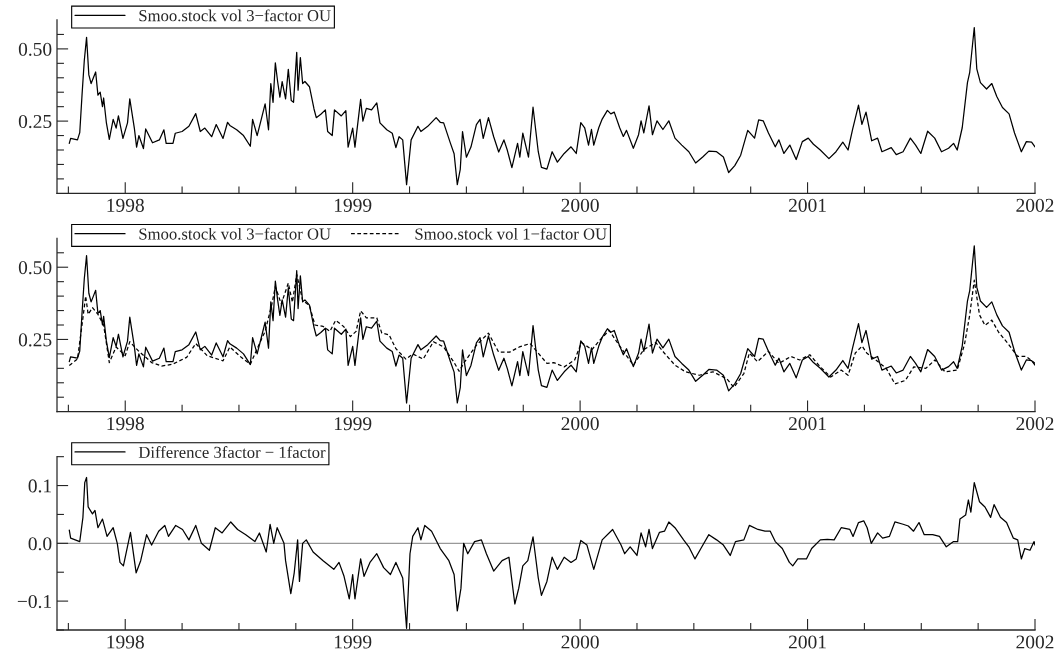 This screenshot has height=659, width=1063. I want to click on y-tick-label: 0.1, so click(39, 486).